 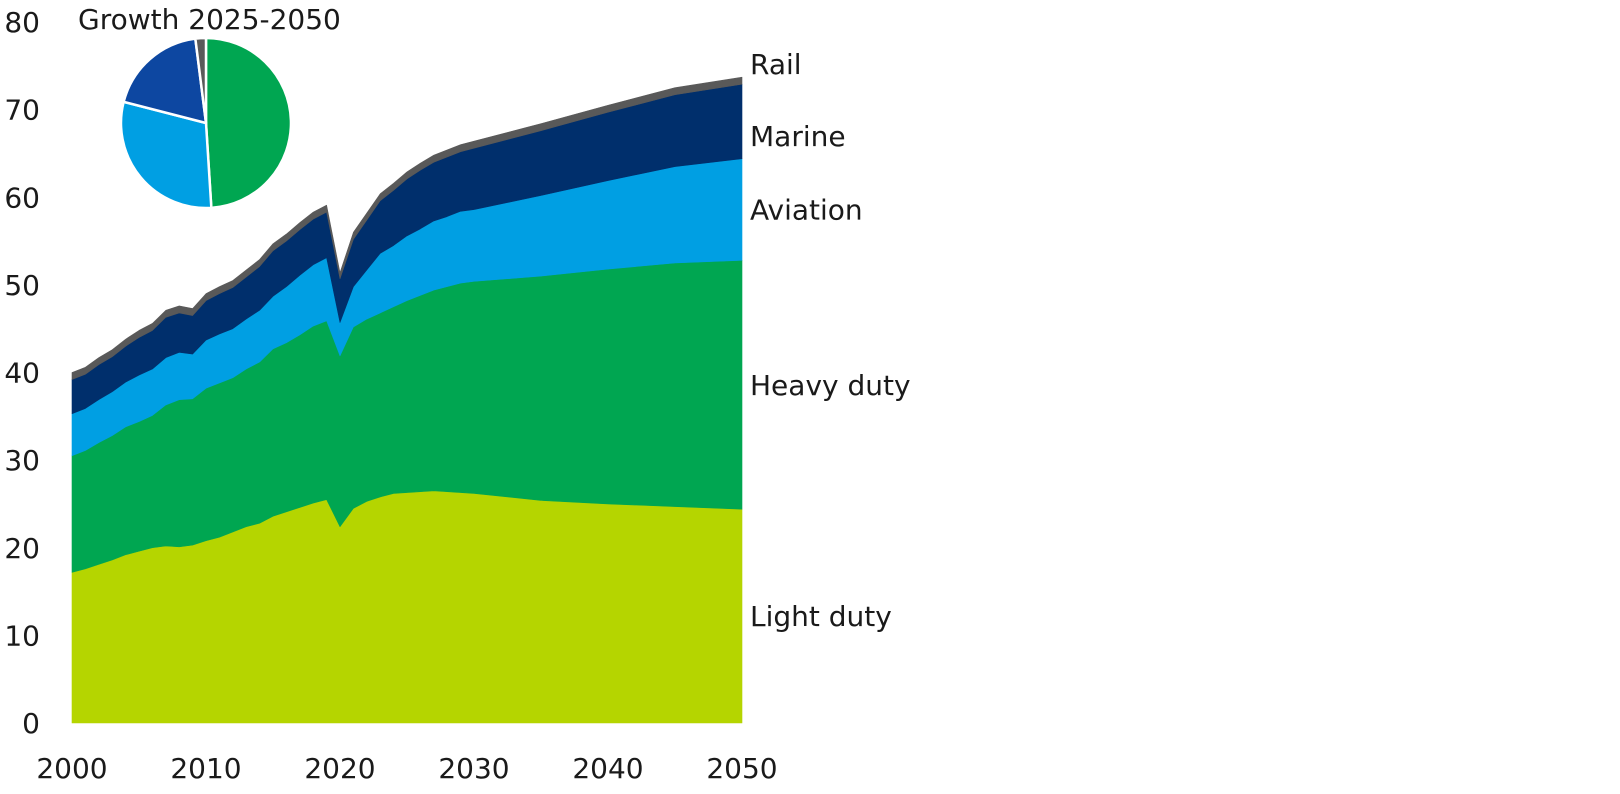 What do you see at coordinates (607, 768) in the screenshot?
I see `x-tick-label: 2040` at bounding box center [607, 768].